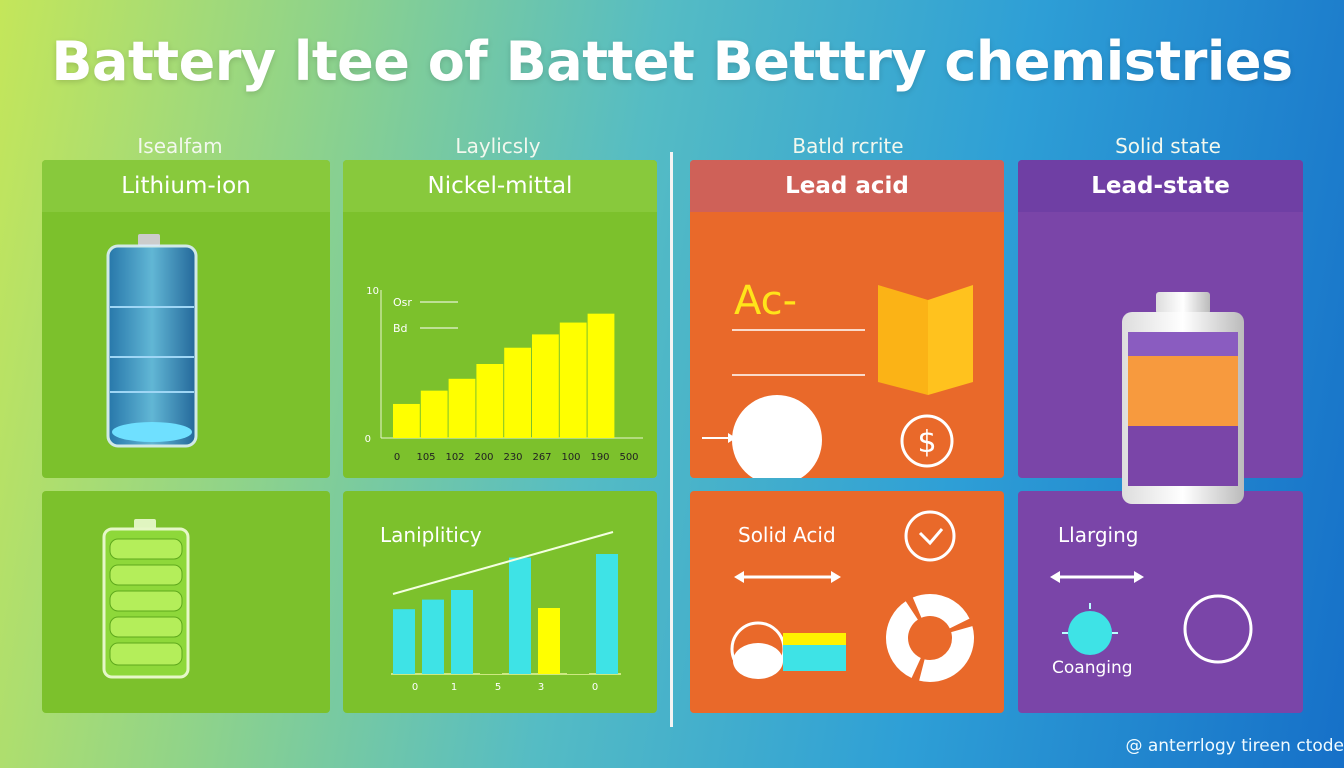  Describe the element at coordinates (719, 438) in the screenshot. I see `arrow-right-icon` at that location.